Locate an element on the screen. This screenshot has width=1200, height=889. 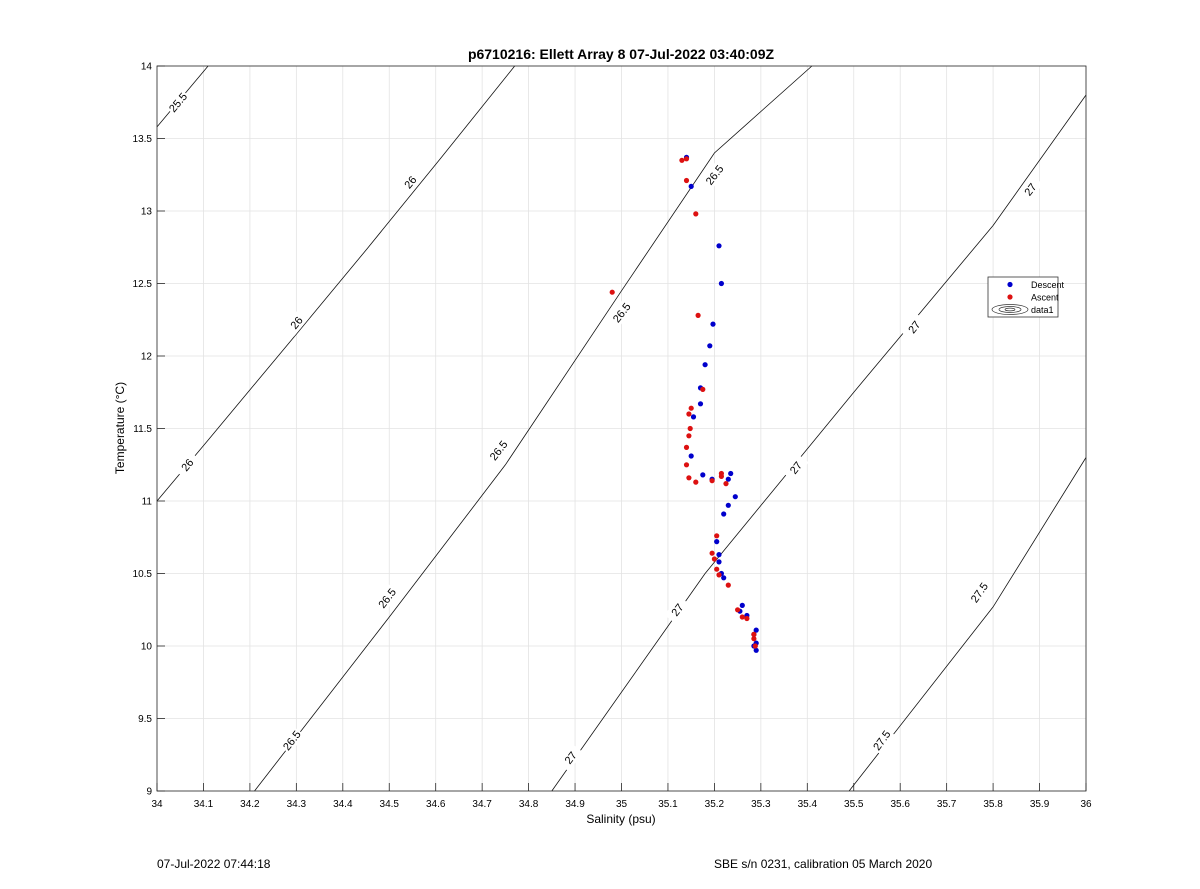
x-tick-label: 36 is located at coordinates (1086, 804).